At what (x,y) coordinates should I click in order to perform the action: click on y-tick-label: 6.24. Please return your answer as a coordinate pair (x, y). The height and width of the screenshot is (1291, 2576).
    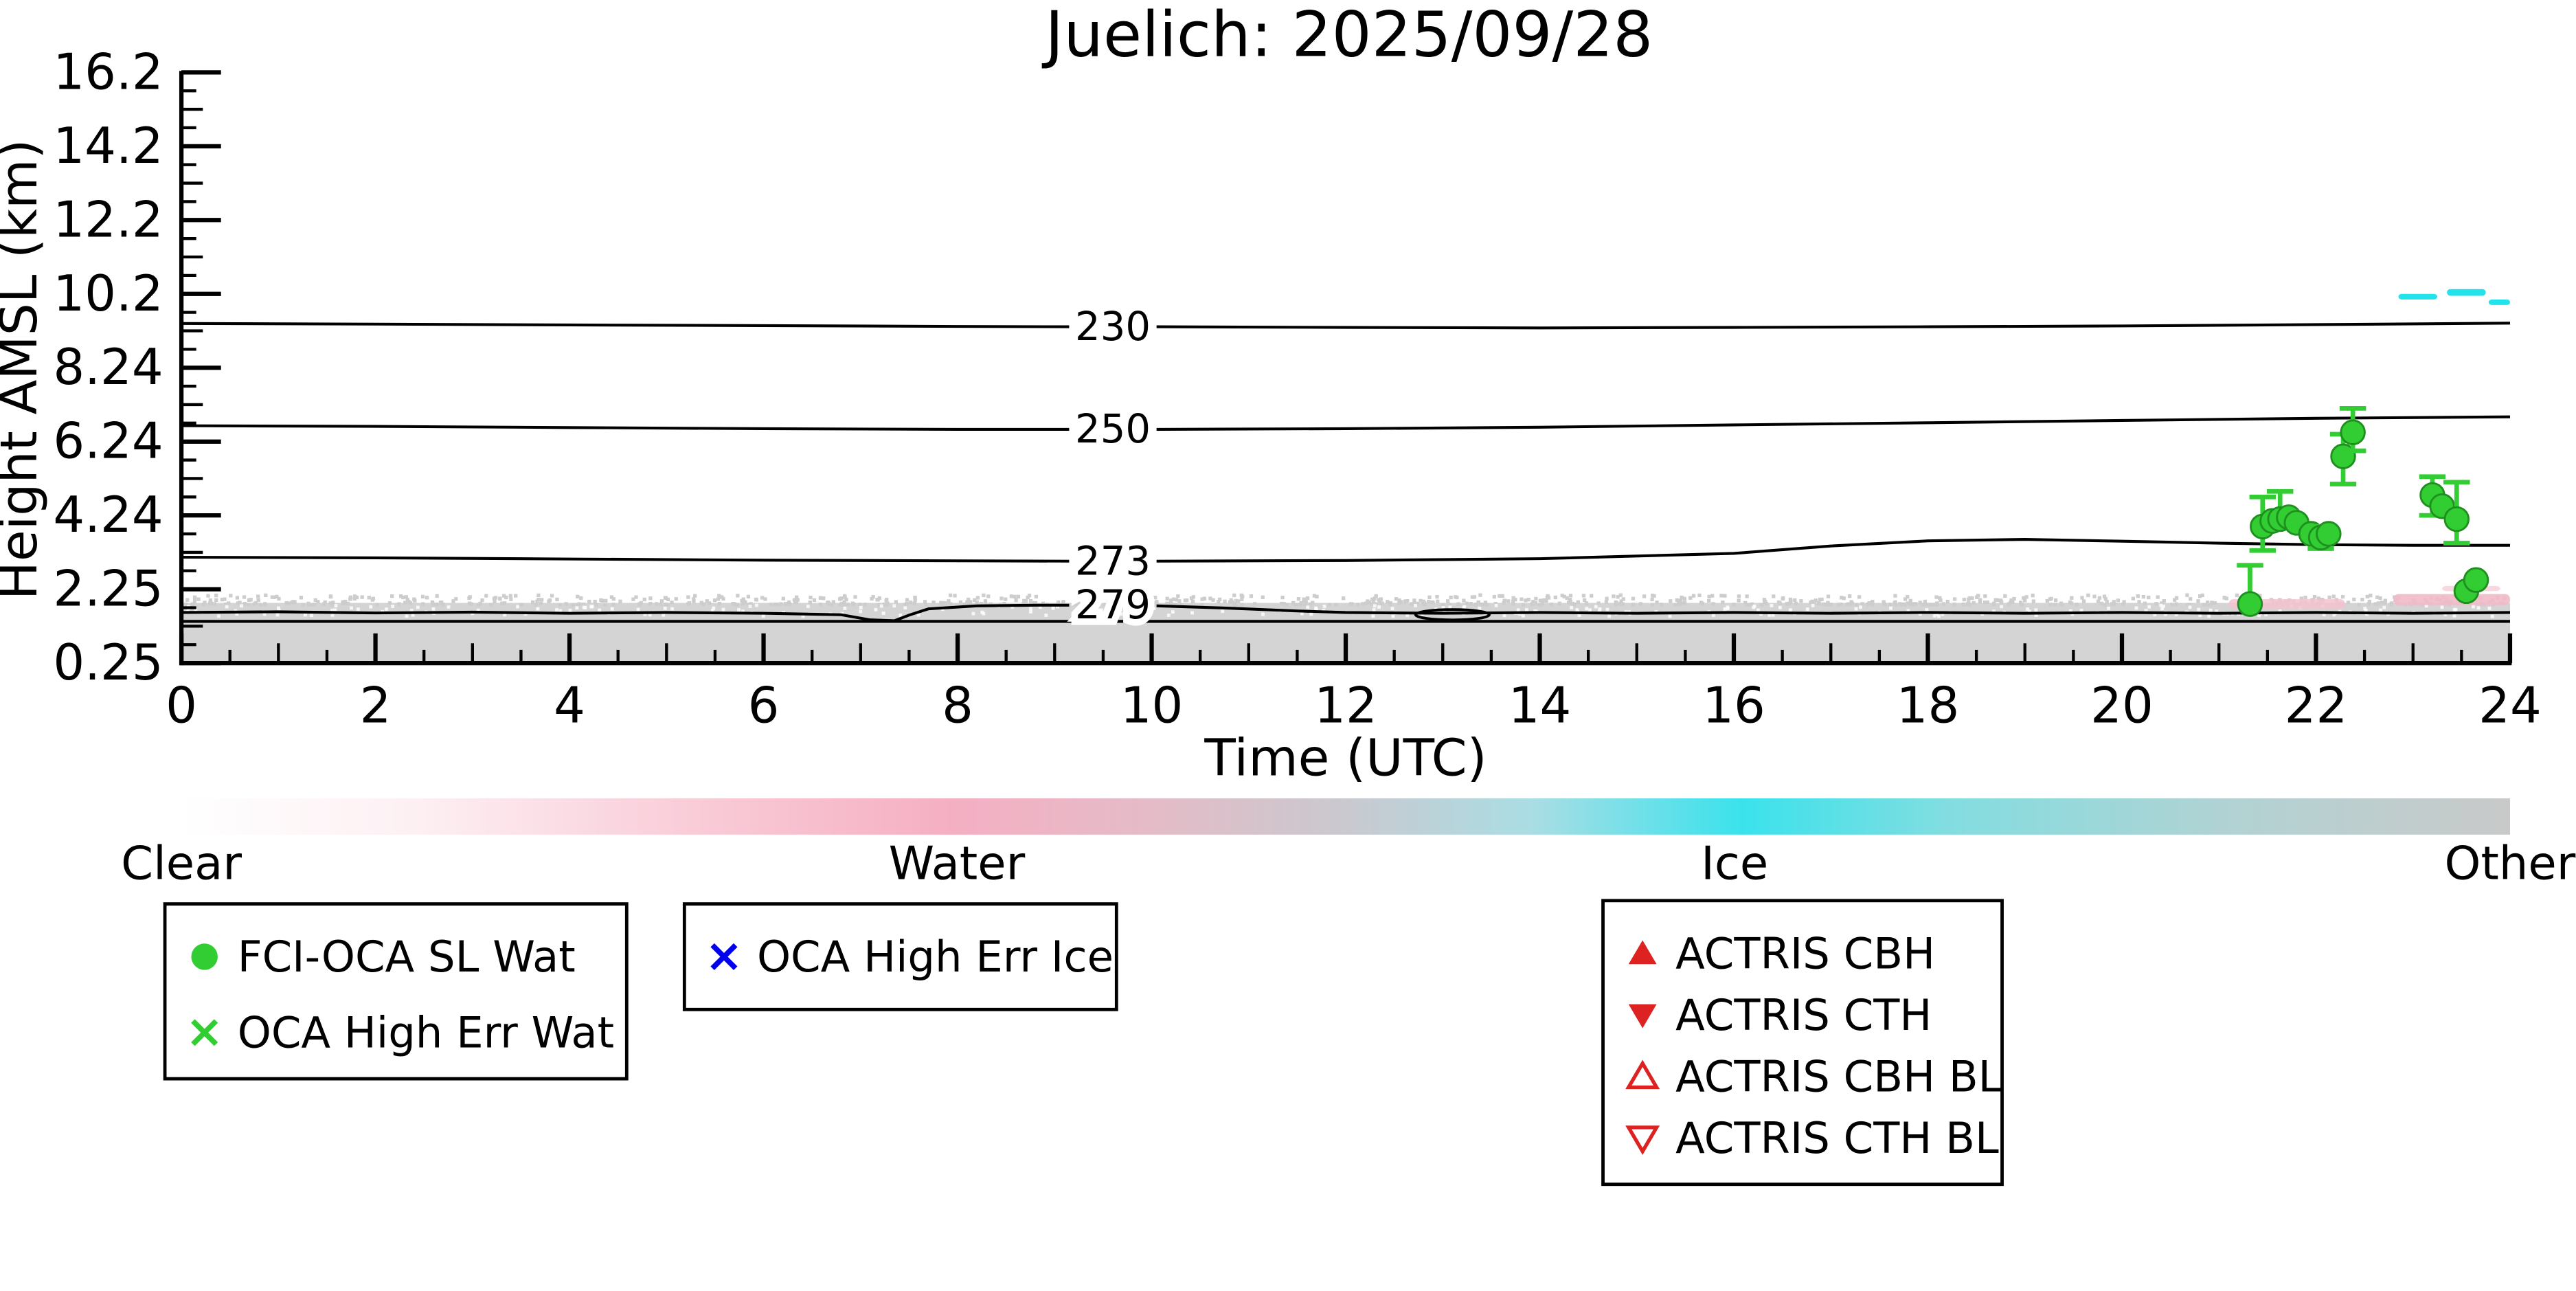
    Looking at the image, I should click on (108, 441).